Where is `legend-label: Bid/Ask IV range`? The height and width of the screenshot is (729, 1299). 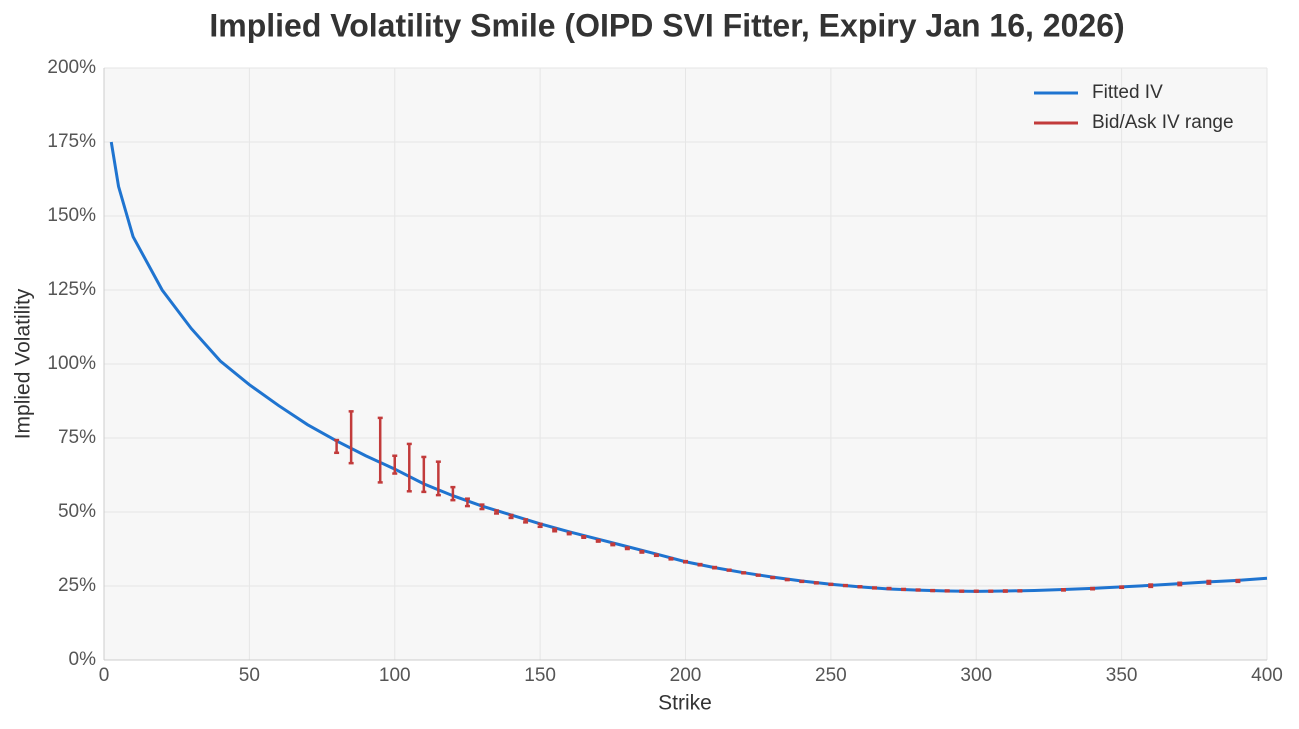
legend-label: Bid/Ask IV range is located at coordinates (1163, 122).